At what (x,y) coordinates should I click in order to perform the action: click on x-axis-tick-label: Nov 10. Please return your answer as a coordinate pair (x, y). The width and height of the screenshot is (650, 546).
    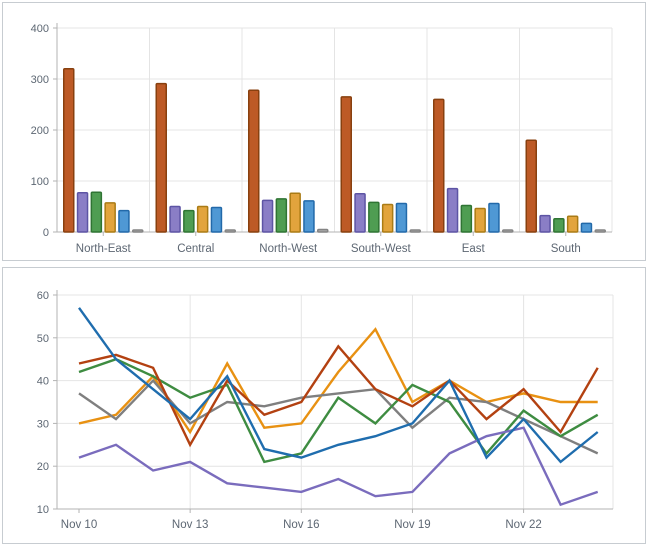
    Looking at the image, I should click on (79, 525).